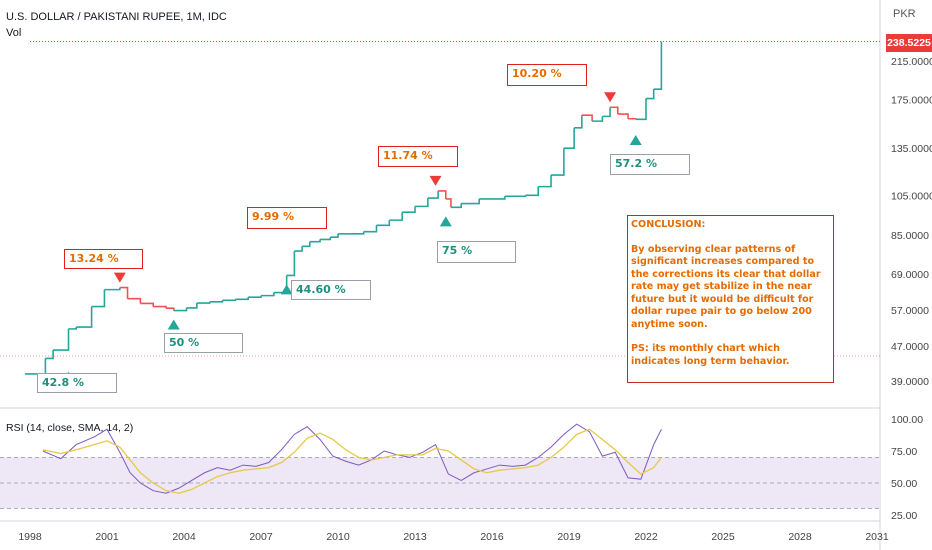 This screenshot has width=932, height=550. Describe the element at coordinates (650, 164) in the screenshot. I see `drop-annotation-5: 57.2 %` at that location.